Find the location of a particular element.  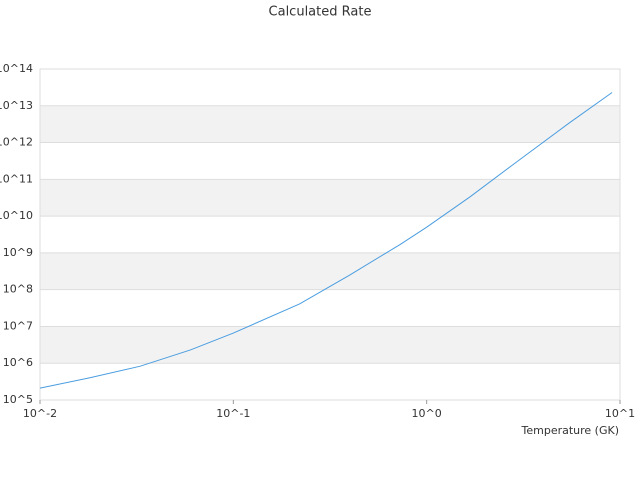

y-tick-label: 10^11 is located at coordinates (16, 178).